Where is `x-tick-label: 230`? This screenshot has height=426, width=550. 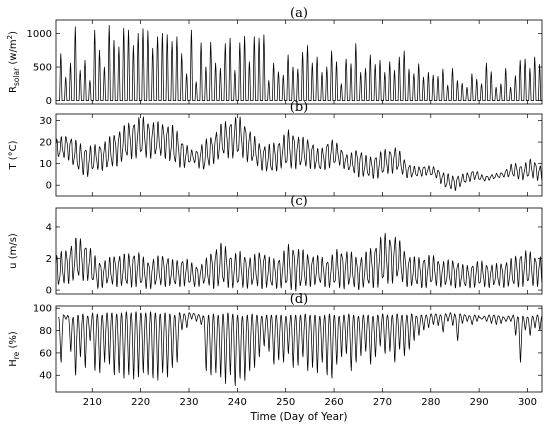
x-tick-label: 230 is located at coordinates (188, 402).